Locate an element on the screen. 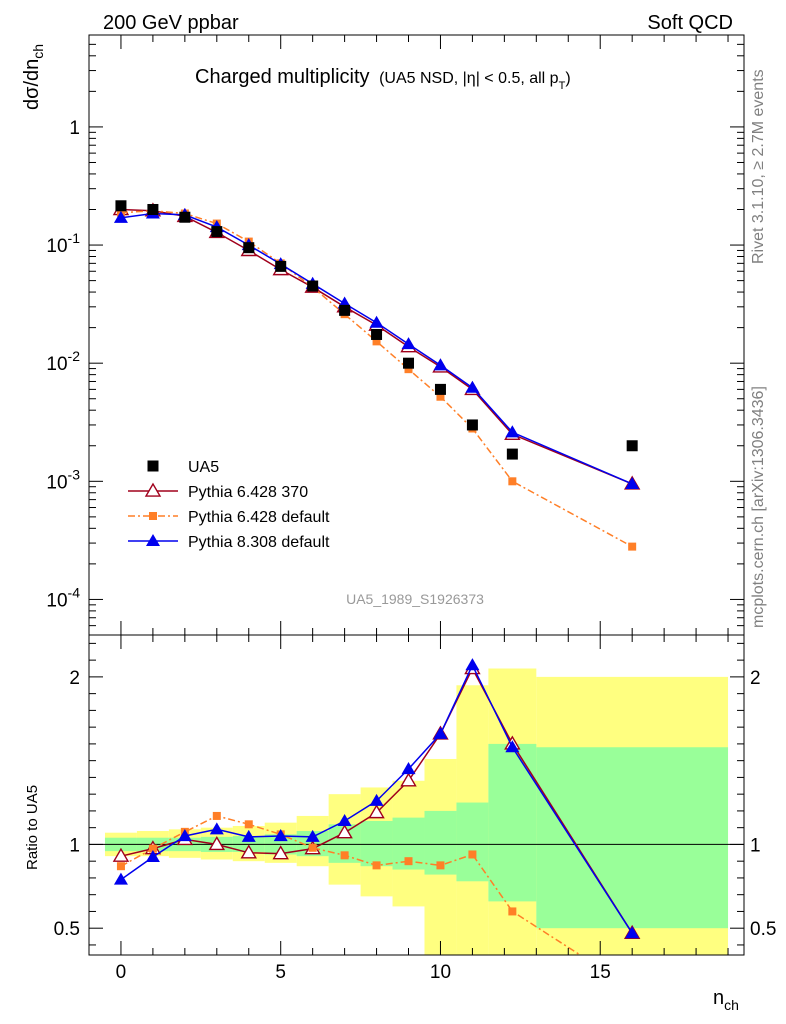  main-ylabel-text: dσ/dn is located at coordinates (32, 84).